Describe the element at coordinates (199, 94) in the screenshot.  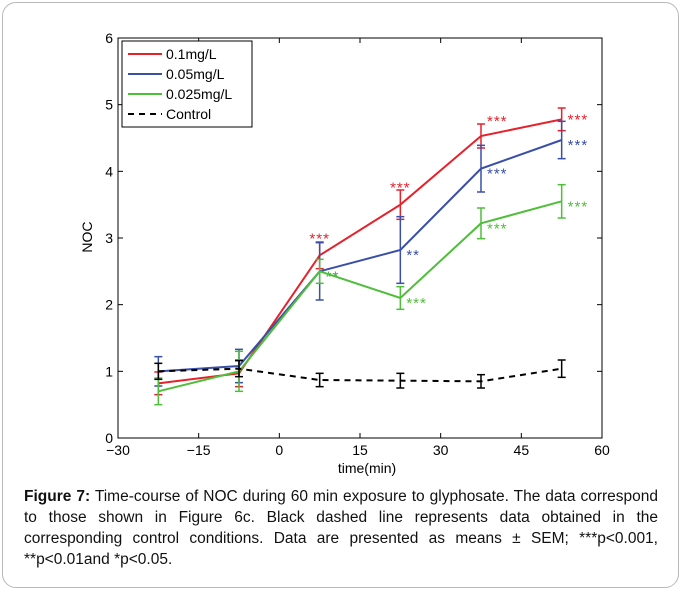
I see `legend-label: 0.025mg/L` at that location.